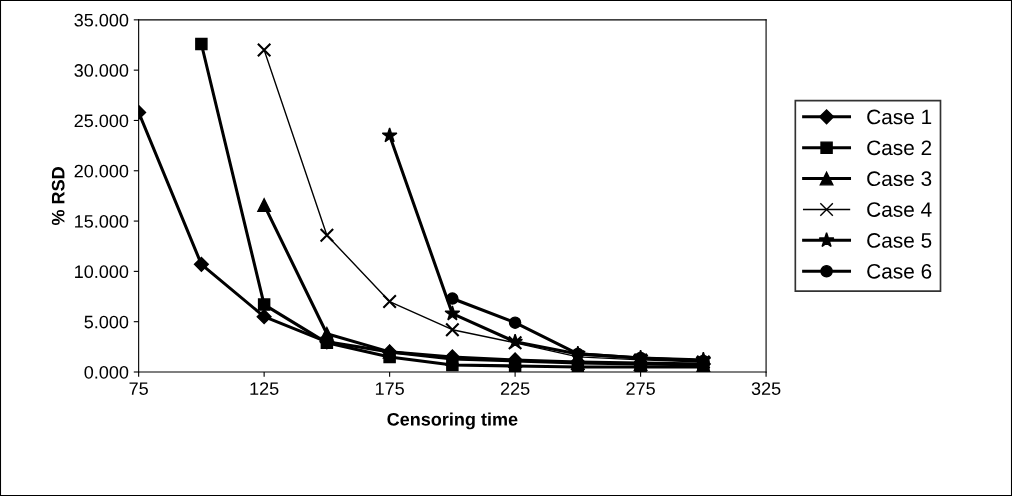 The width and height of the screenshot is (1012, 496). I want to click on y-tick-label: 35.000, so click(101, 20).